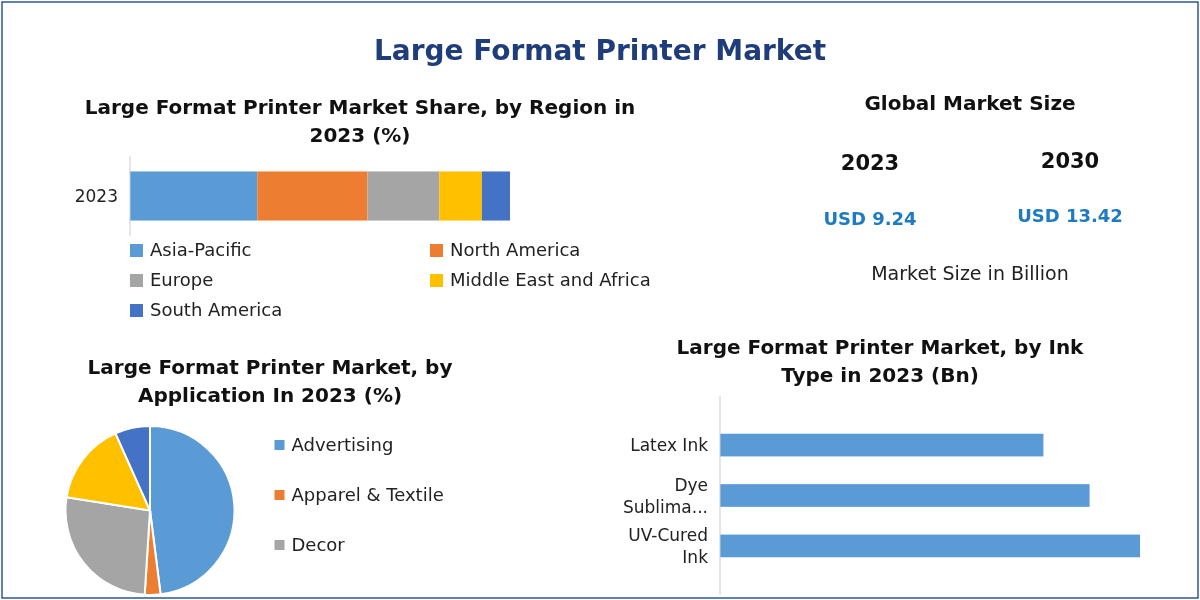  Describe the element at coordinates (600, 50) in the screenshot. I see `text: Large Format Printer Market` at that location.